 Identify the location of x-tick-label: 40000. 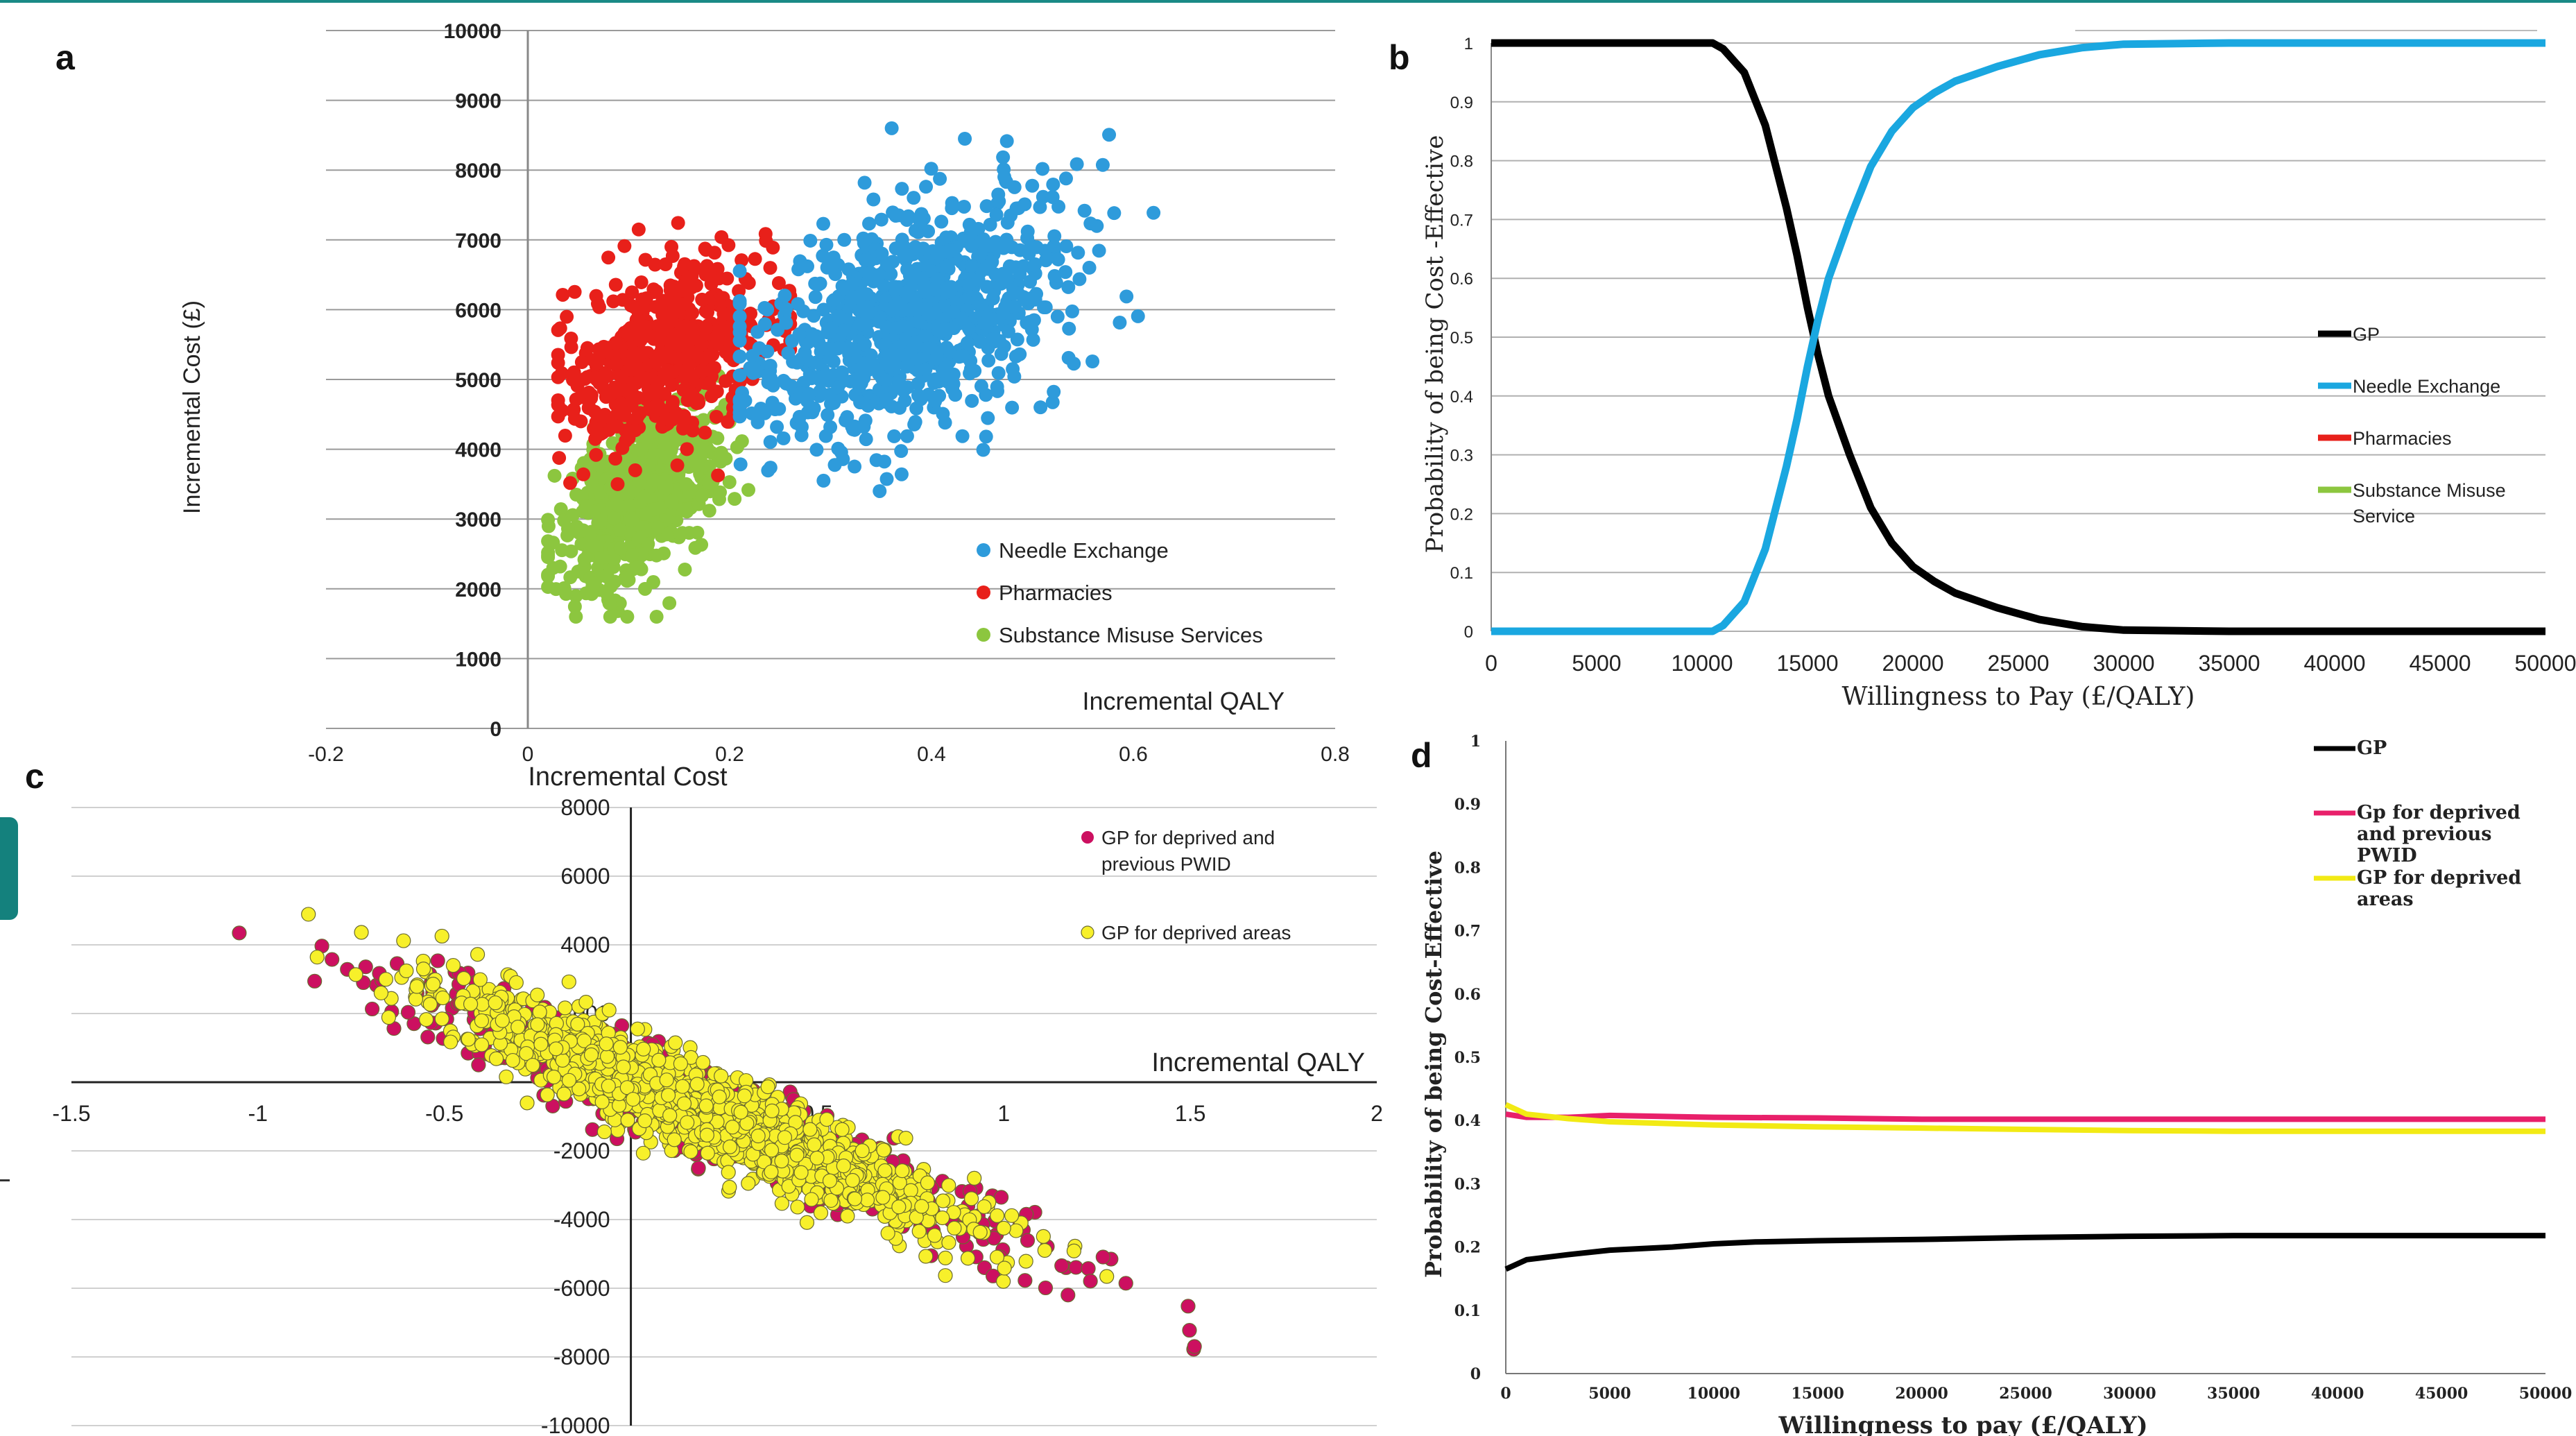
(2335, 663).